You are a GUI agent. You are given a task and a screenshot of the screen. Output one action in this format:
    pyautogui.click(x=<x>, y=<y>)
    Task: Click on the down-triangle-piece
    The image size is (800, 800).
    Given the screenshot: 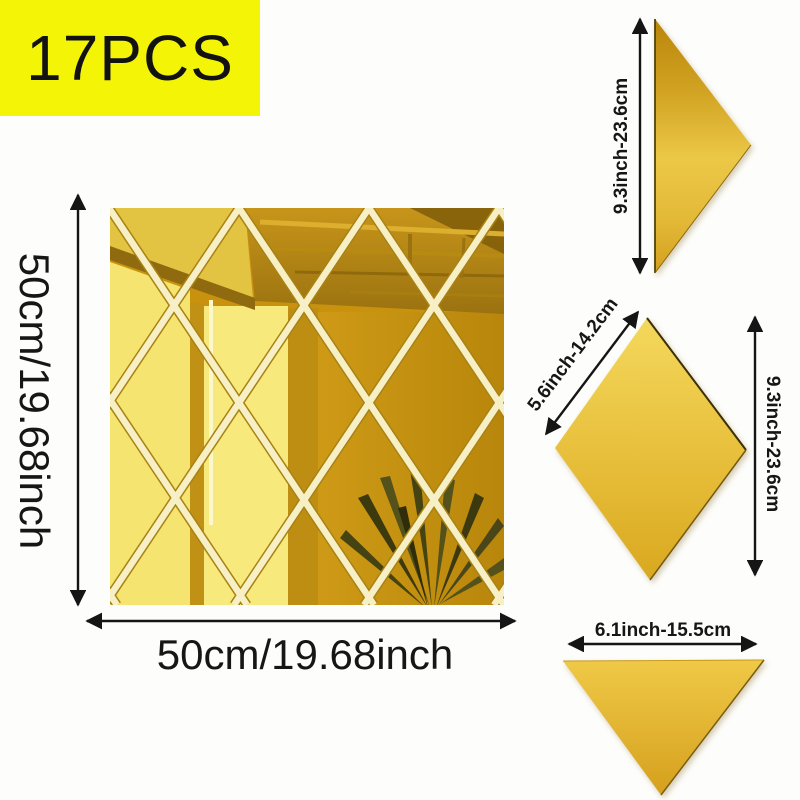 What is the action you would take?
    pyautogui.click(x=663, y=727)
    